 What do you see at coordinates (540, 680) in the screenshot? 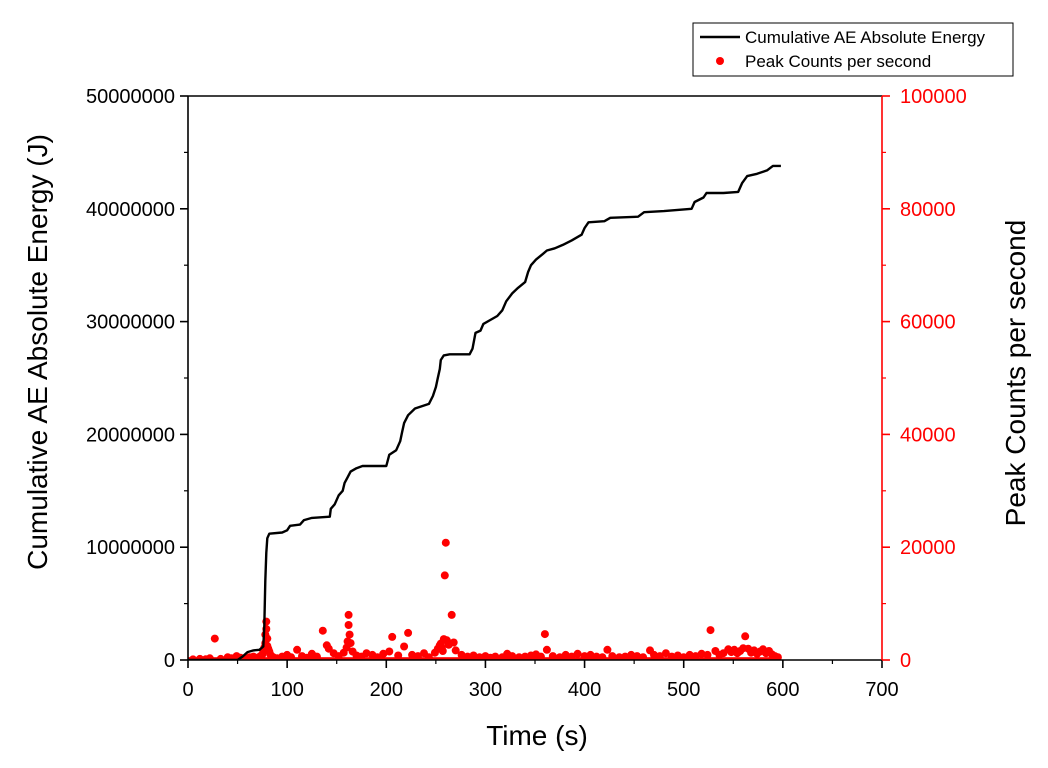
I see `x-axis-ticks: 0 100 200 300 400 500 600 700` at bounding box center [540, 680].